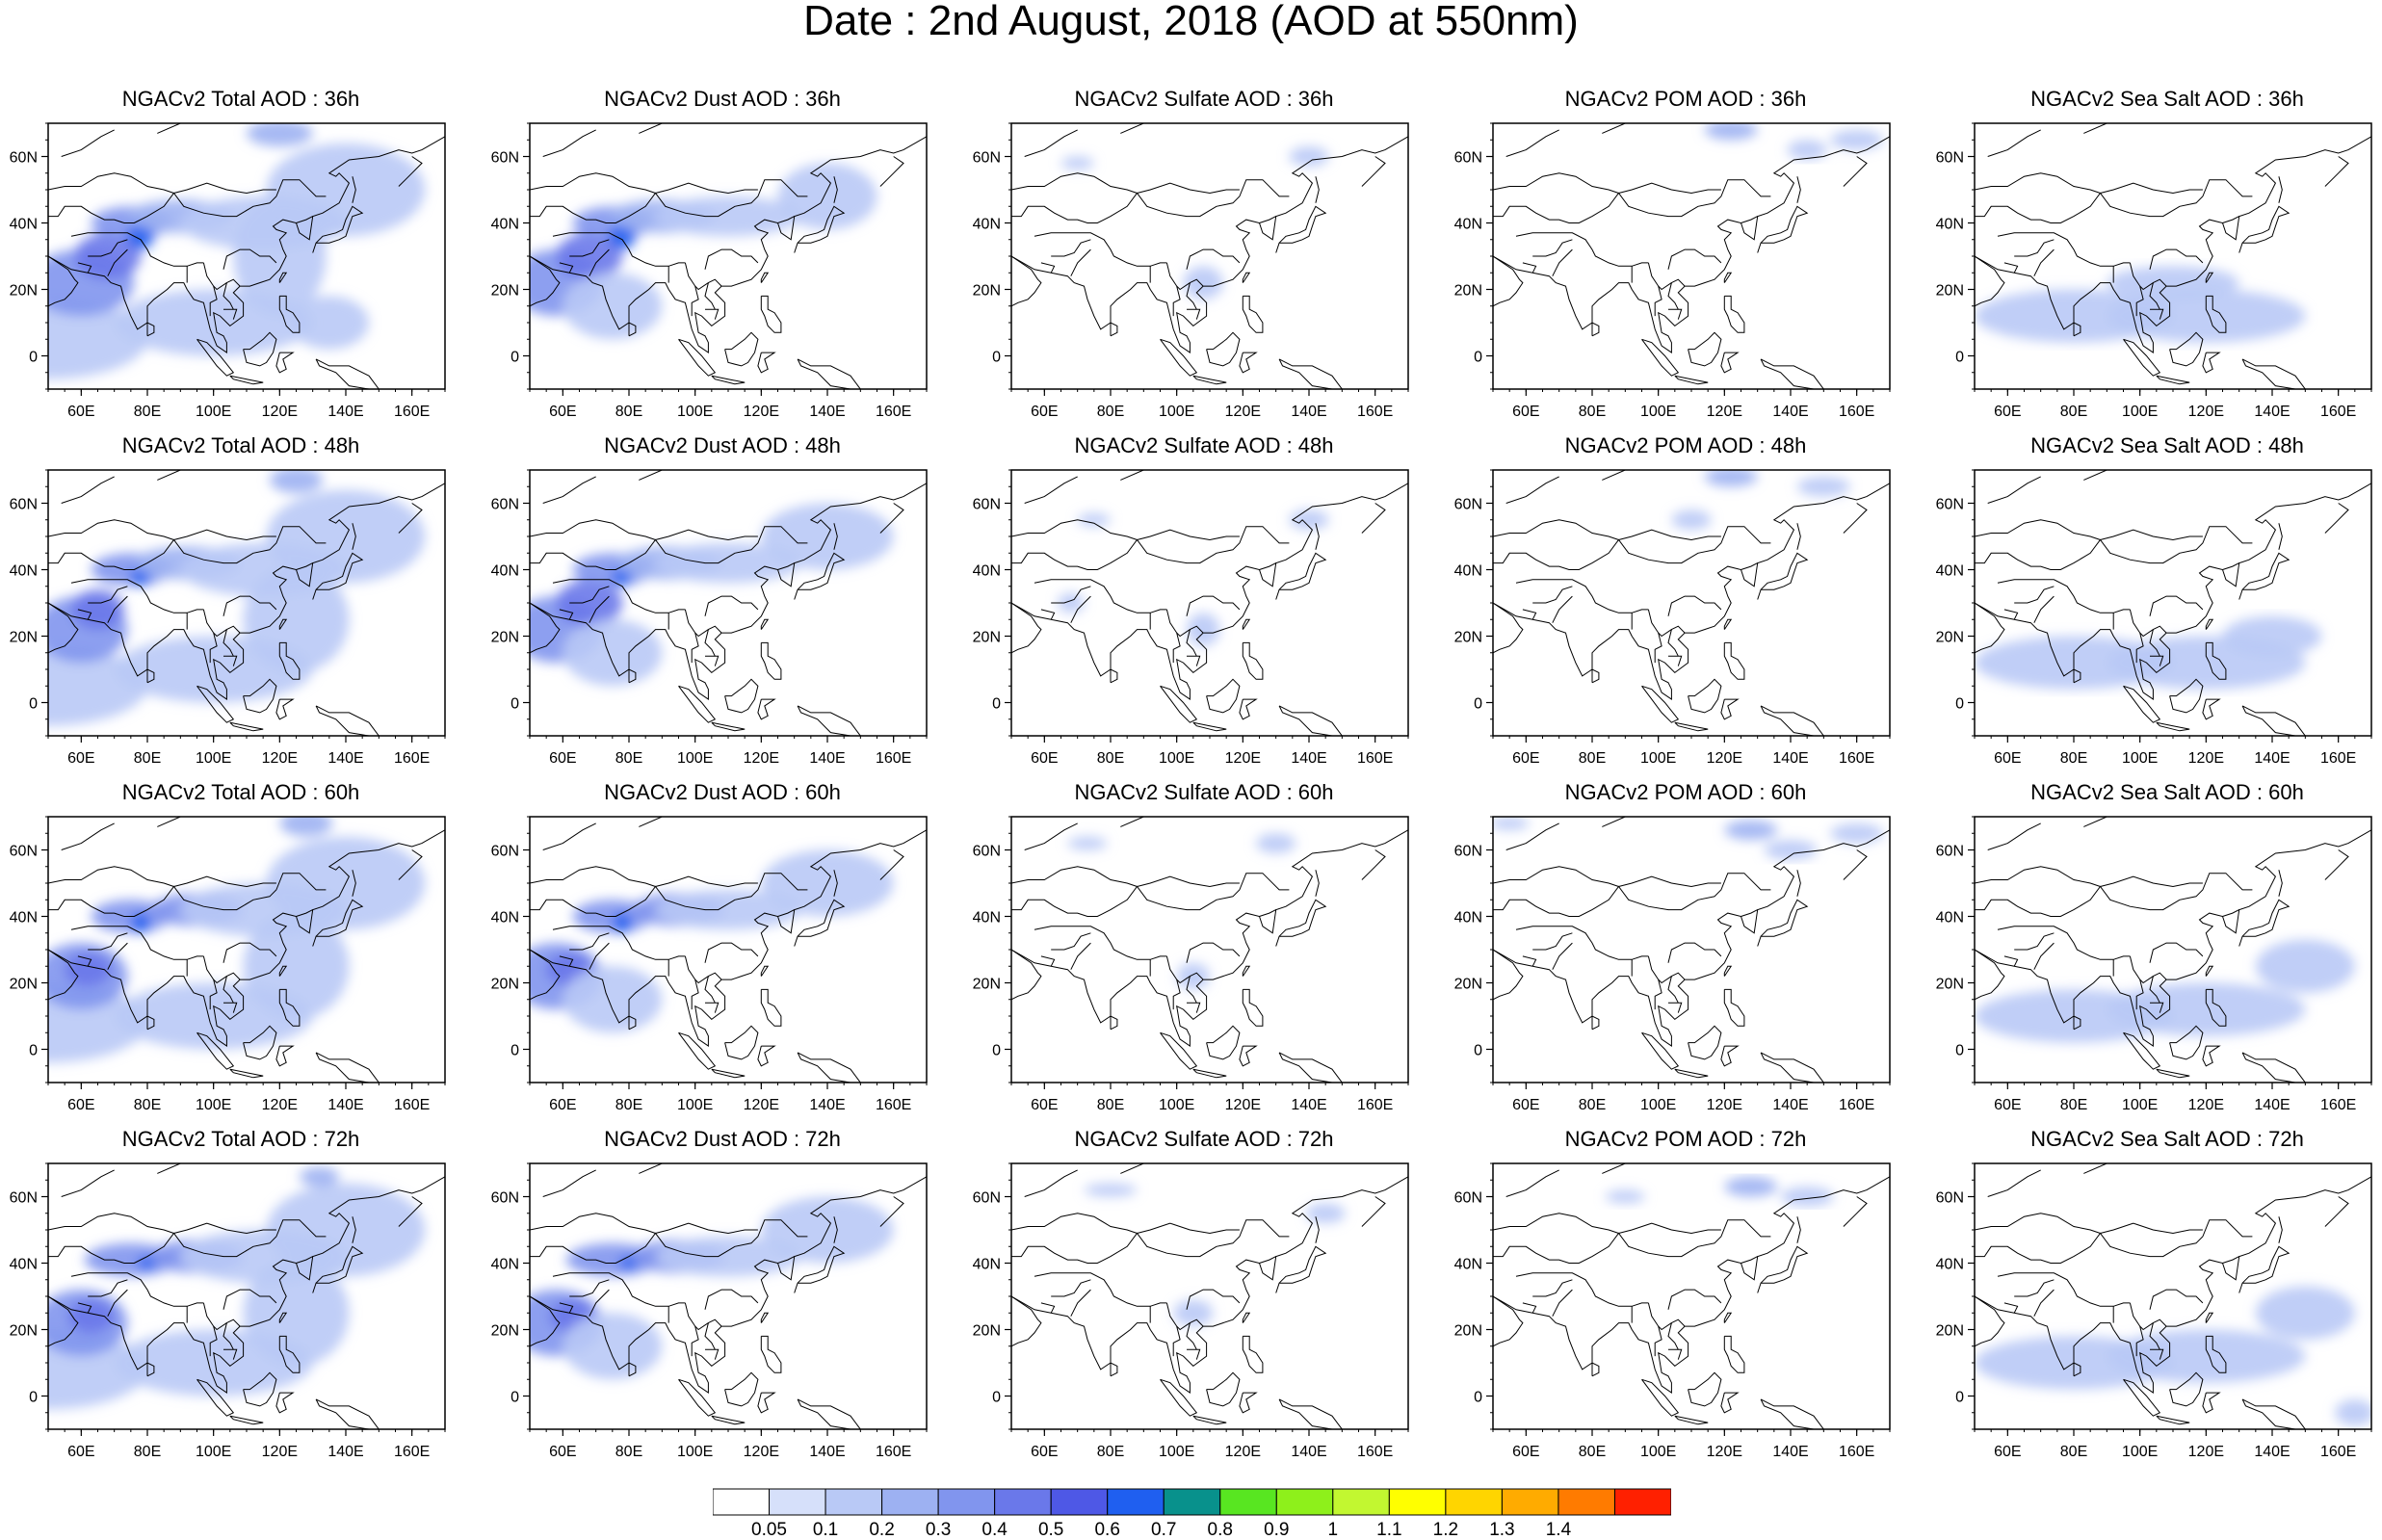 Image resolution: width=2382 pixels, height=1540 pixels. Describe the element at coordinates (240, 1139) in the screenshot. I see `panel-title: NGACv2 Total AOD : 72h` at that location.